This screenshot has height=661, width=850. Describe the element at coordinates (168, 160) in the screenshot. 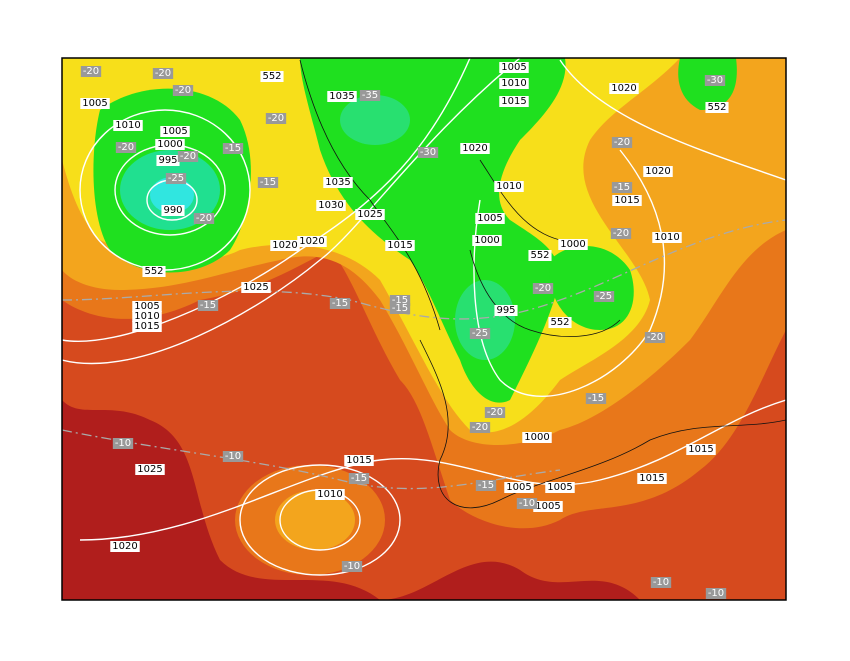

I see `isobar-label: 995` at that location.